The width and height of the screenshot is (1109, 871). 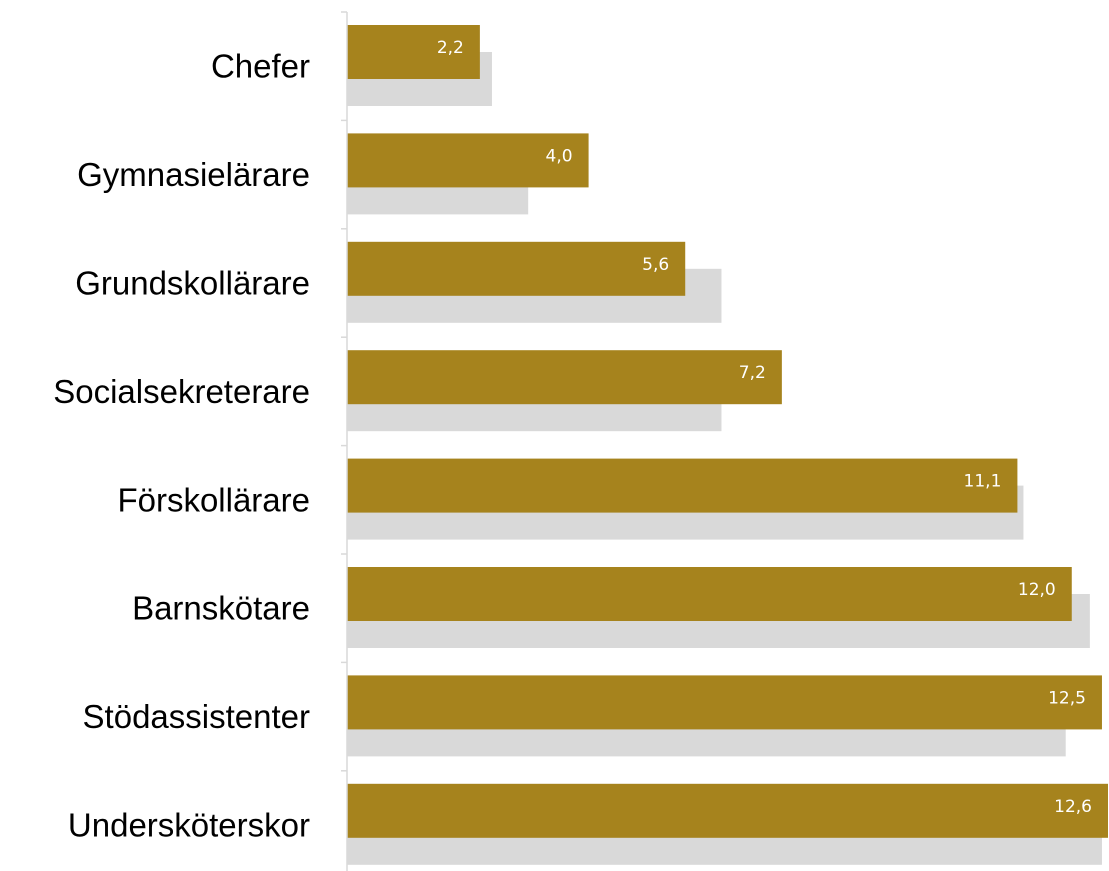 I want to click on data-label: 7,2, so click(x=752, y=373).